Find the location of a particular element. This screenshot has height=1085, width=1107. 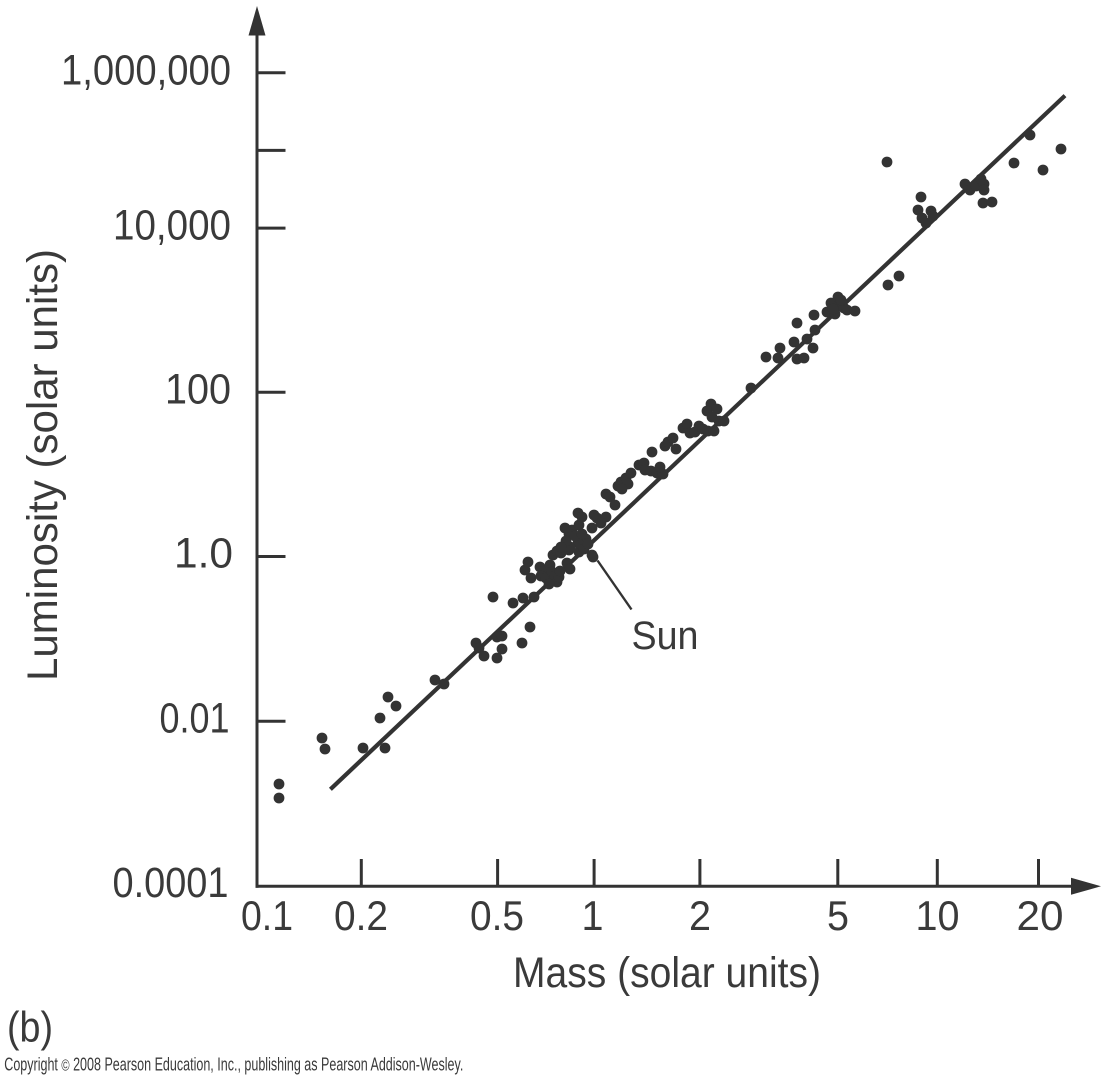

svg-text: Luminosity (solar units) is located at coordinates (43, 465).